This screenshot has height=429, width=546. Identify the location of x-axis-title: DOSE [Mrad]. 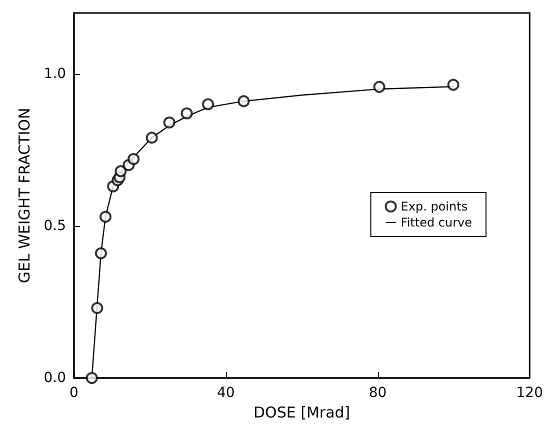
(301, 412).